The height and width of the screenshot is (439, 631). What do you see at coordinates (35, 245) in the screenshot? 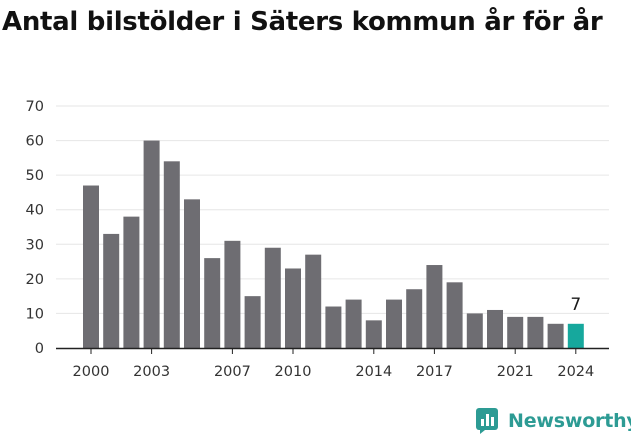
I see `y-tick-label: 30` at bounding box center [35, 245].